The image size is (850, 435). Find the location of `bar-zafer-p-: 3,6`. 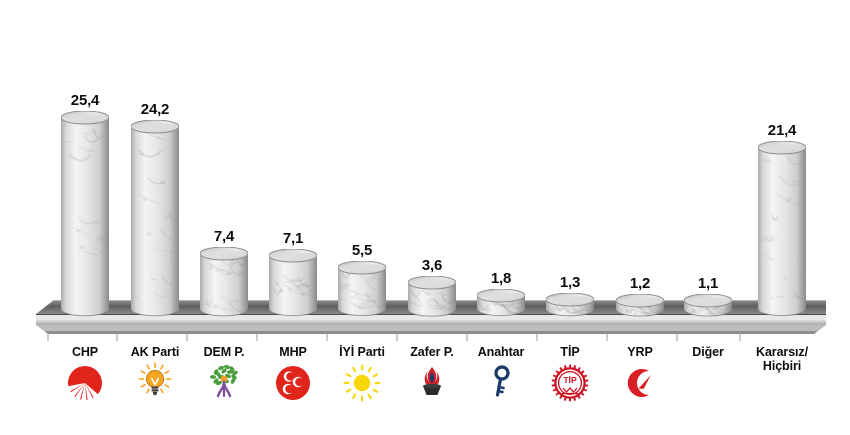

bar-zafer-p-: 3,6 is located at coordinates (432, 281).